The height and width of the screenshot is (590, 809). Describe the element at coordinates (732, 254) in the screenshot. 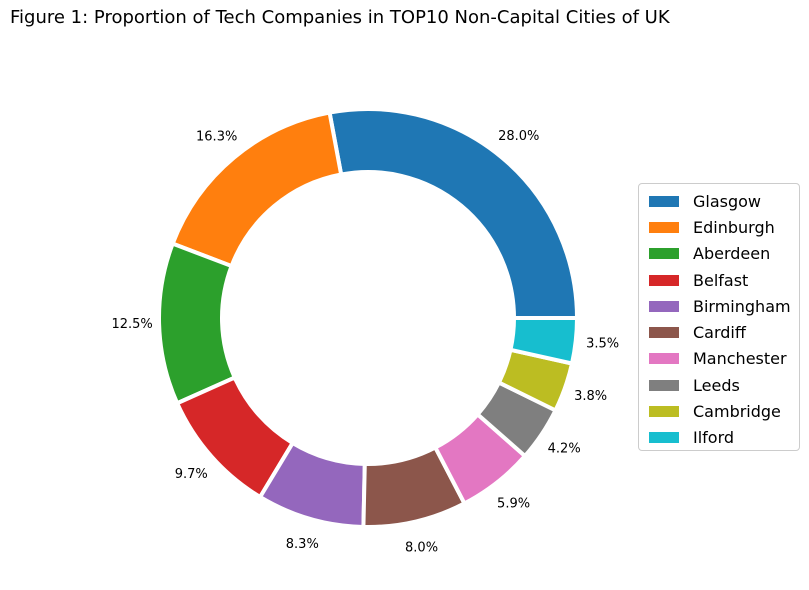

I see `legend-label: Aberdeen` at that location.